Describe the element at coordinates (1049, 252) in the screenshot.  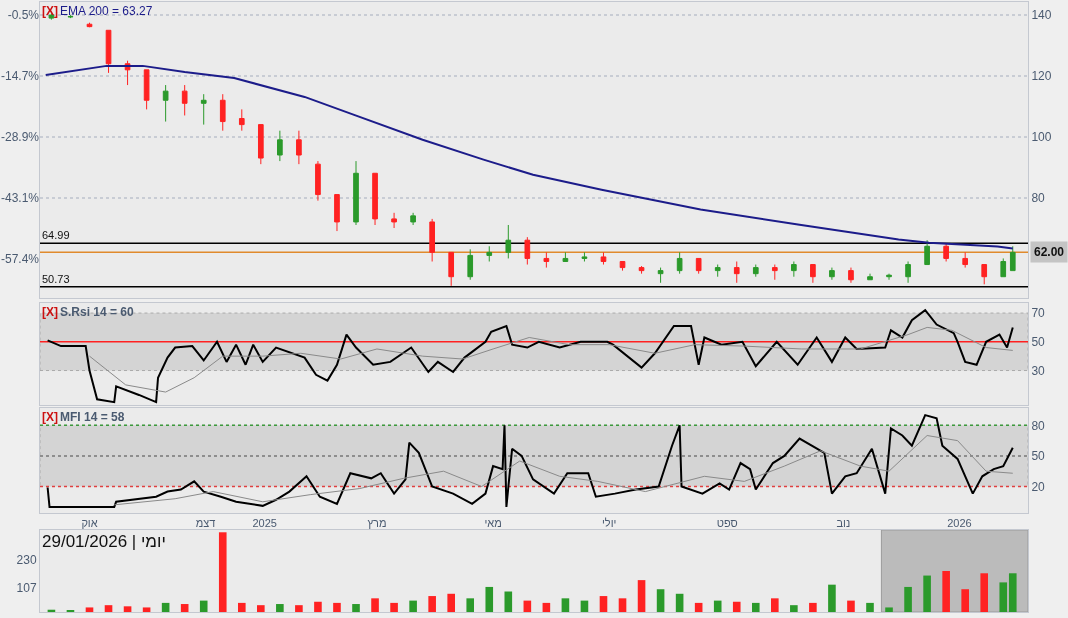
I see `ref-line-label: 62.00` at that location.